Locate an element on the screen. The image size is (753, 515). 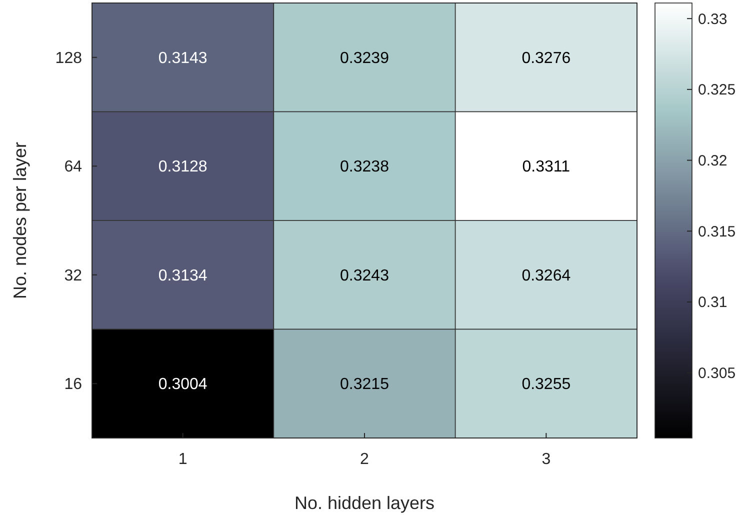
color-bar-label: 0.305 is located at coordinates (717, 373).